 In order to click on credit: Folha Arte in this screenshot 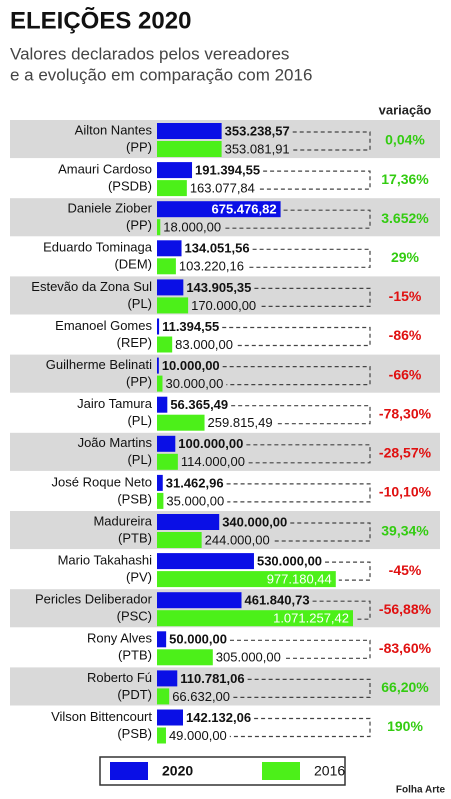, I will do `click(421, 790)`.